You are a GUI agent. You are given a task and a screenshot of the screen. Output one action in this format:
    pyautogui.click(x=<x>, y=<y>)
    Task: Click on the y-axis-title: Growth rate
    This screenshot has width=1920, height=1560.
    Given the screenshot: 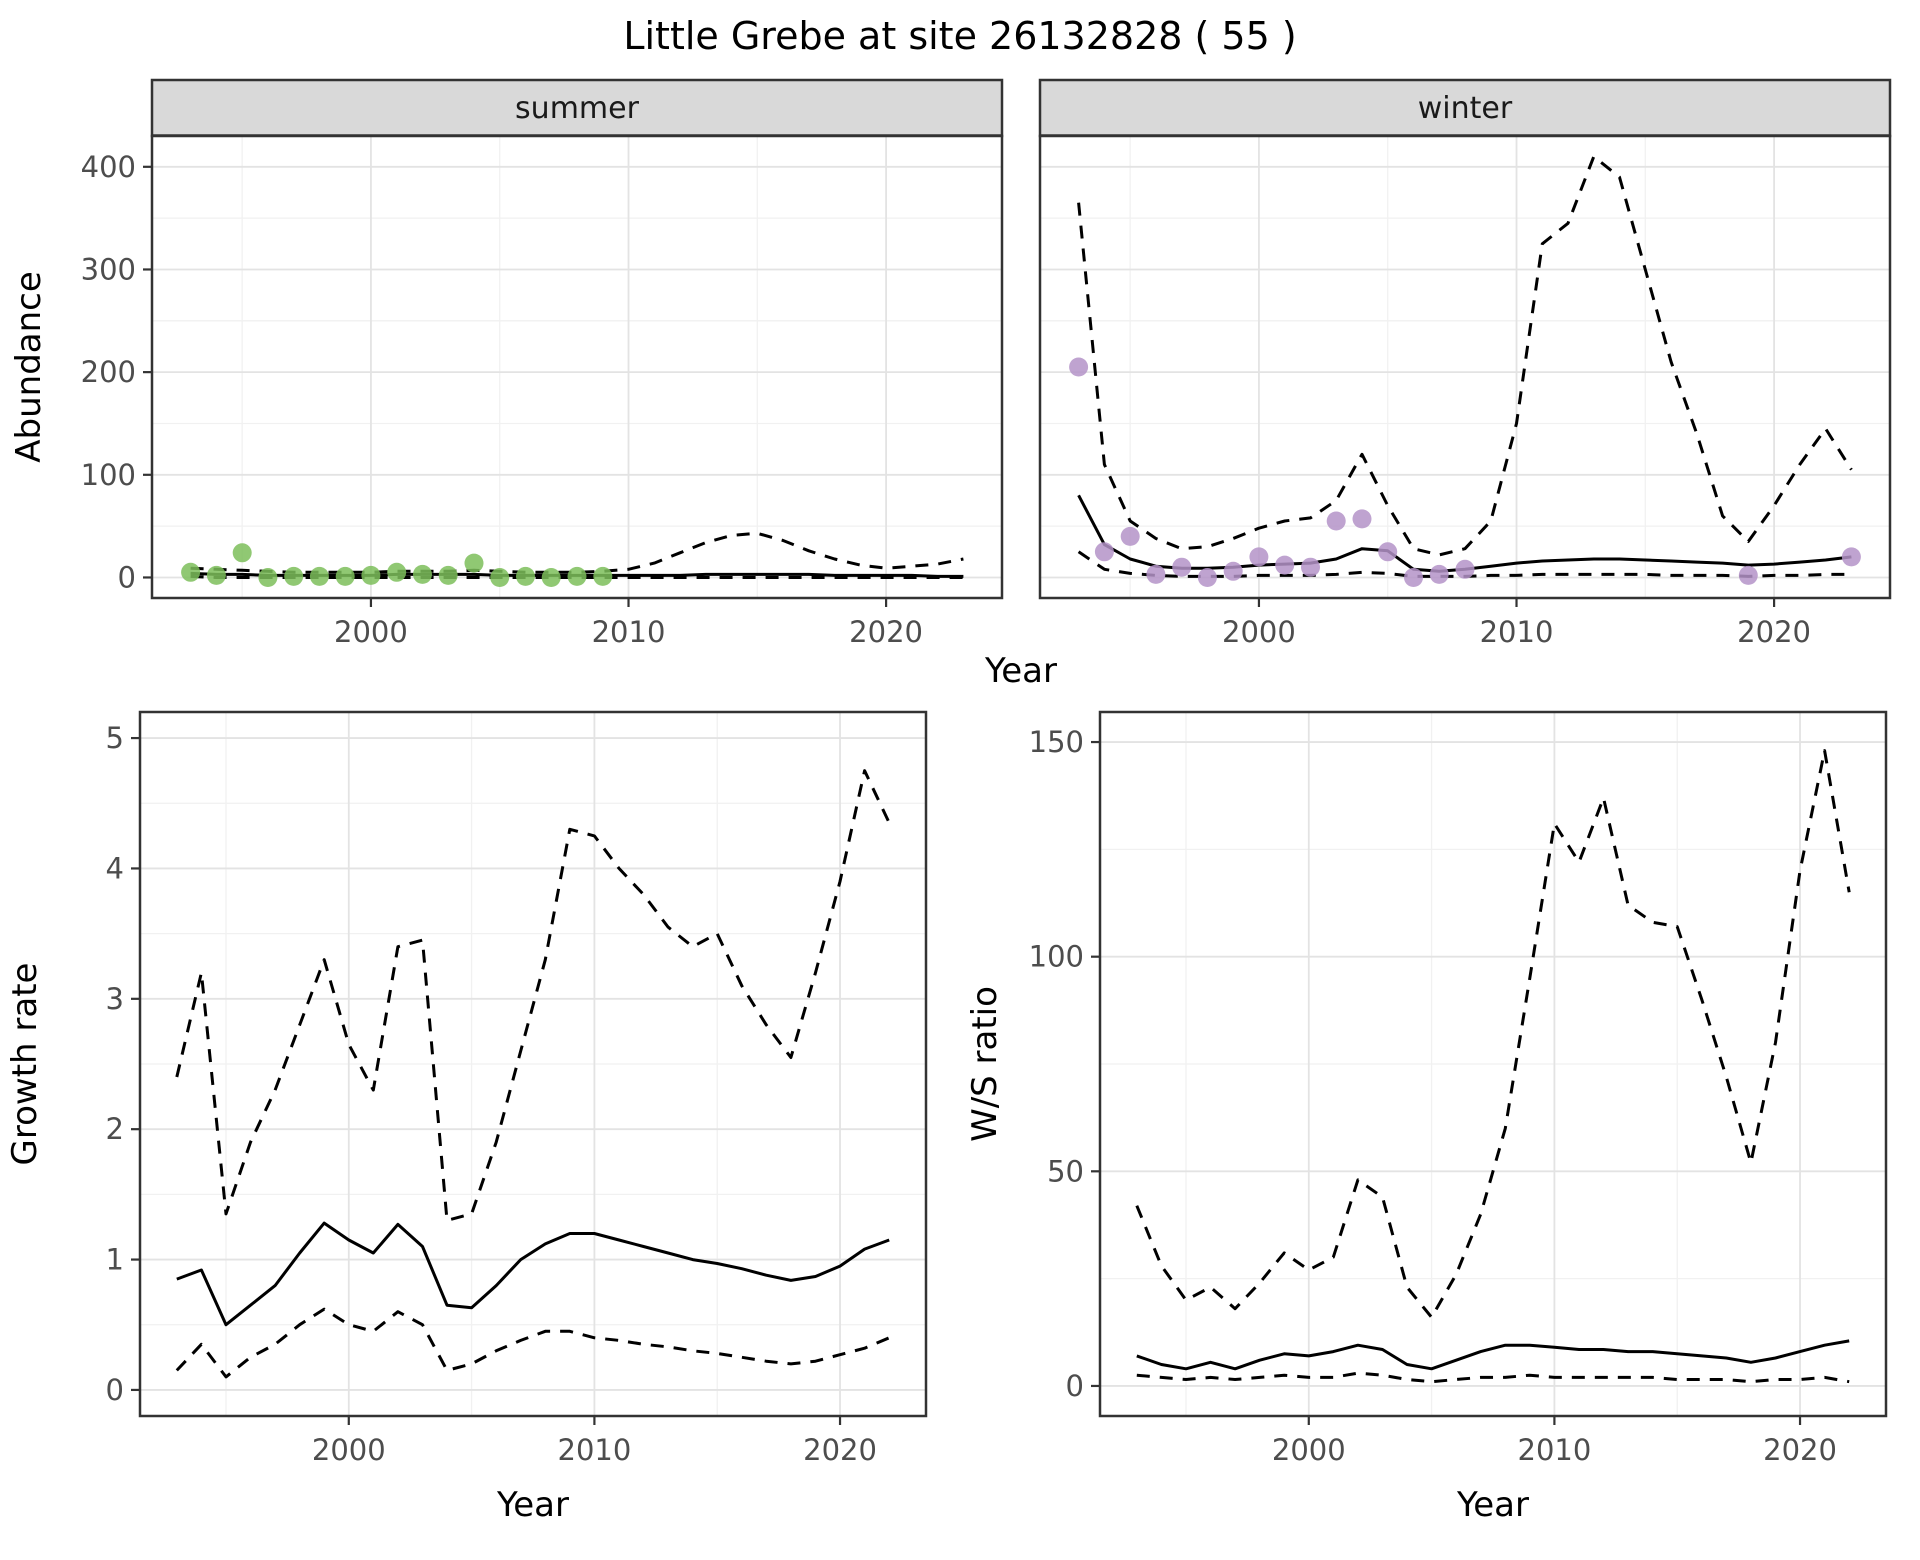 What is the action you would take?
    pyautogui.click(x=25, y=1064)
    